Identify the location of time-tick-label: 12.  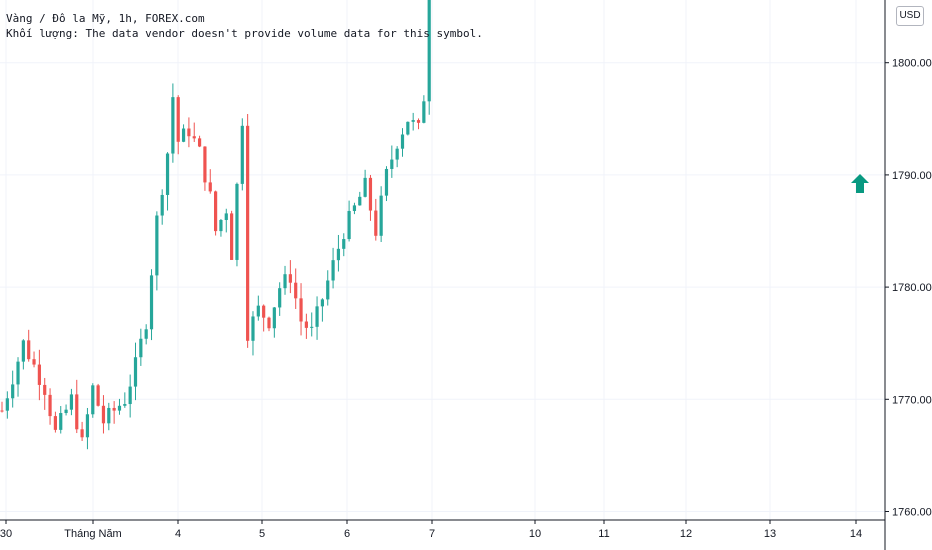
(686, 534).